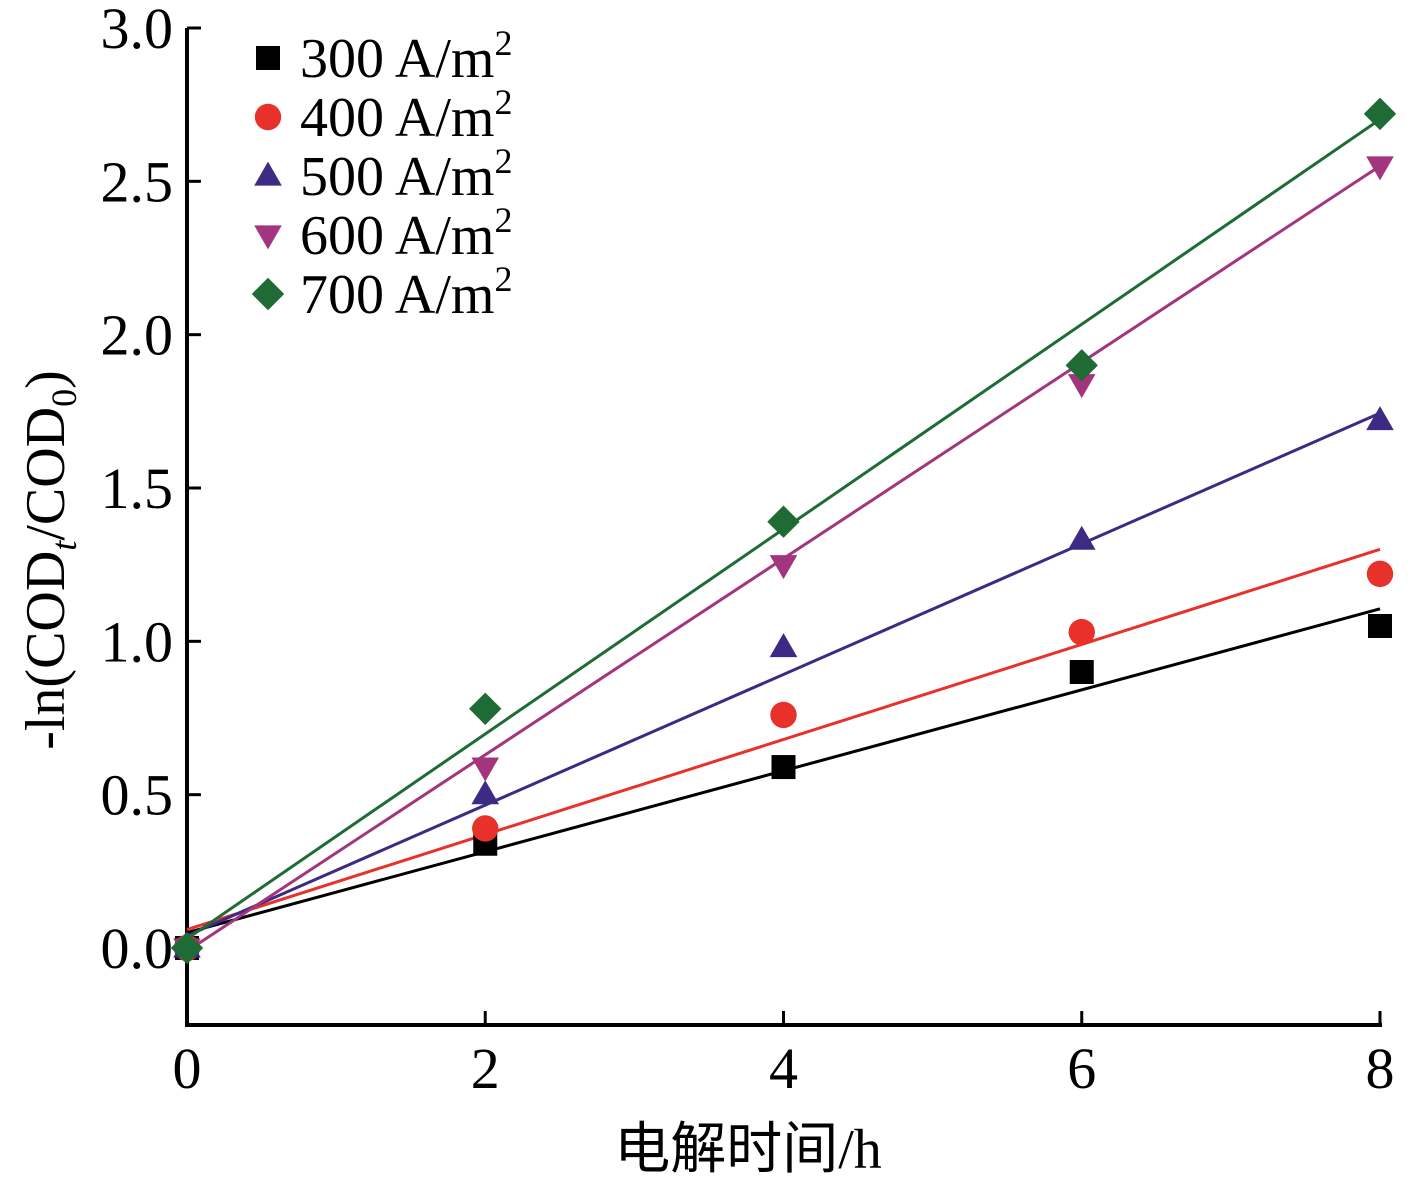  Describe the element at coordinates (64, 398) in the screenshot. I see `y-axis-label-sub-0: 0` at that location.